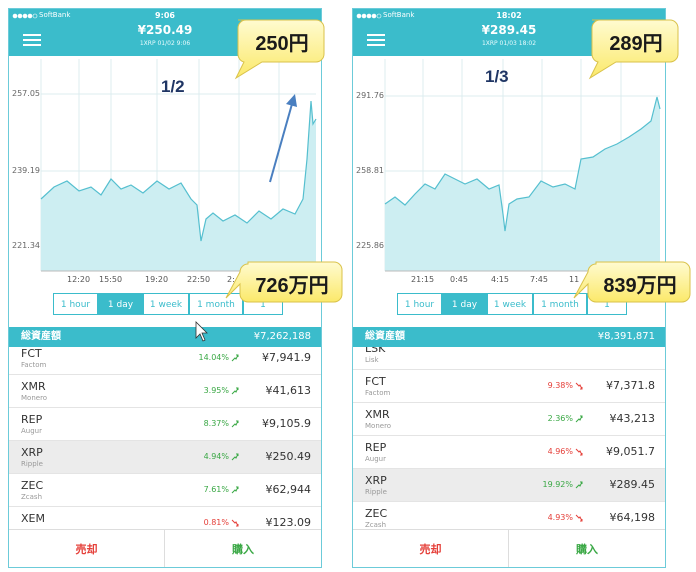 This screenshot has height=572, width=696. Describe the element at coordinates (375, 459) in the screenshot. I see `coin-name: Augur` at that location.